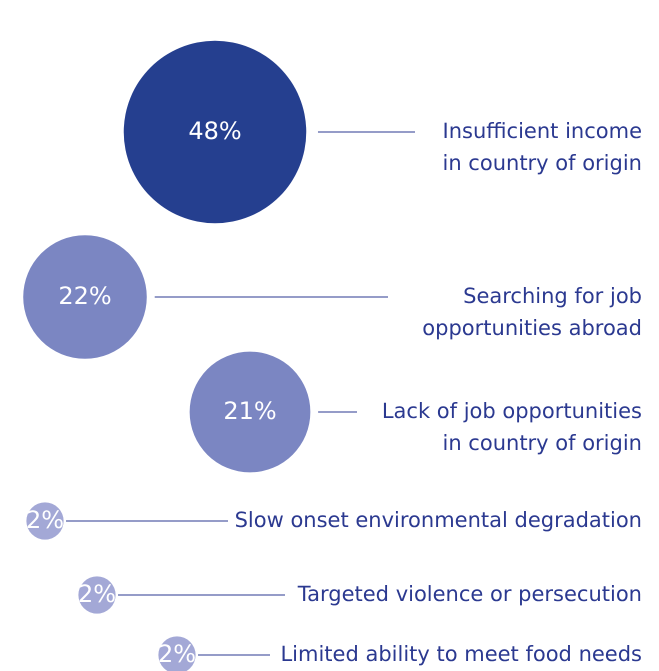 The image size is (659, 671). Describe the element at coordinates (542, 147) in the screenshot. I see `category-label: Insufficient income in country of origin` at that location.